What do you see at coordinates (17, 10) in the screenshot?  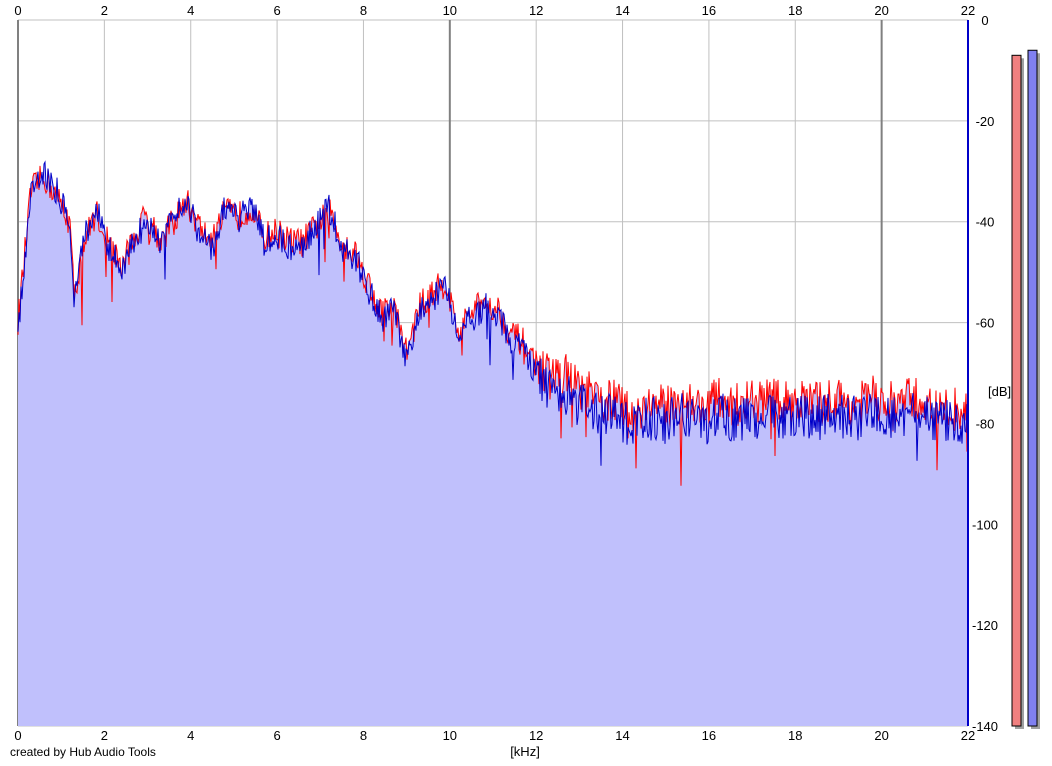 I see `x-tick-label-top: 0` at bounding box center [17, 10].